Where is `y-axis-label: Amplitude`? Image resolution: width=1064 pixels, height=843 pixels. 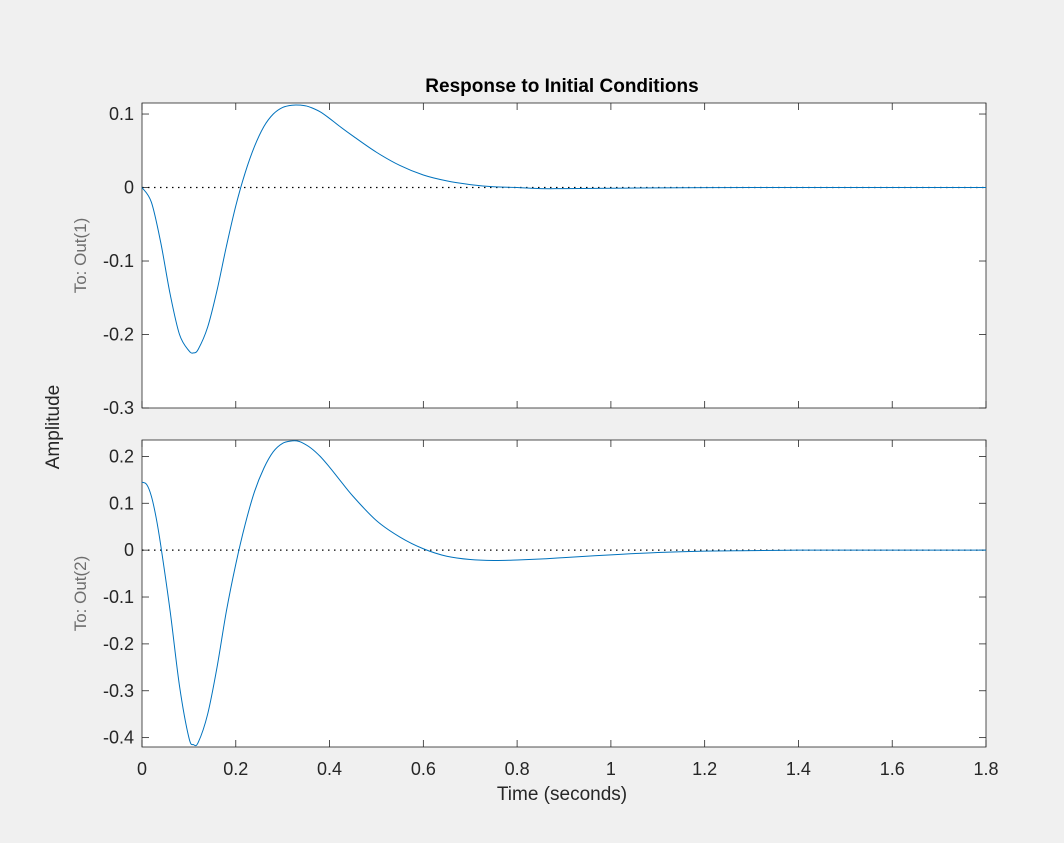
y-axis-label: Amplitude is located at coordinates (53, 427).